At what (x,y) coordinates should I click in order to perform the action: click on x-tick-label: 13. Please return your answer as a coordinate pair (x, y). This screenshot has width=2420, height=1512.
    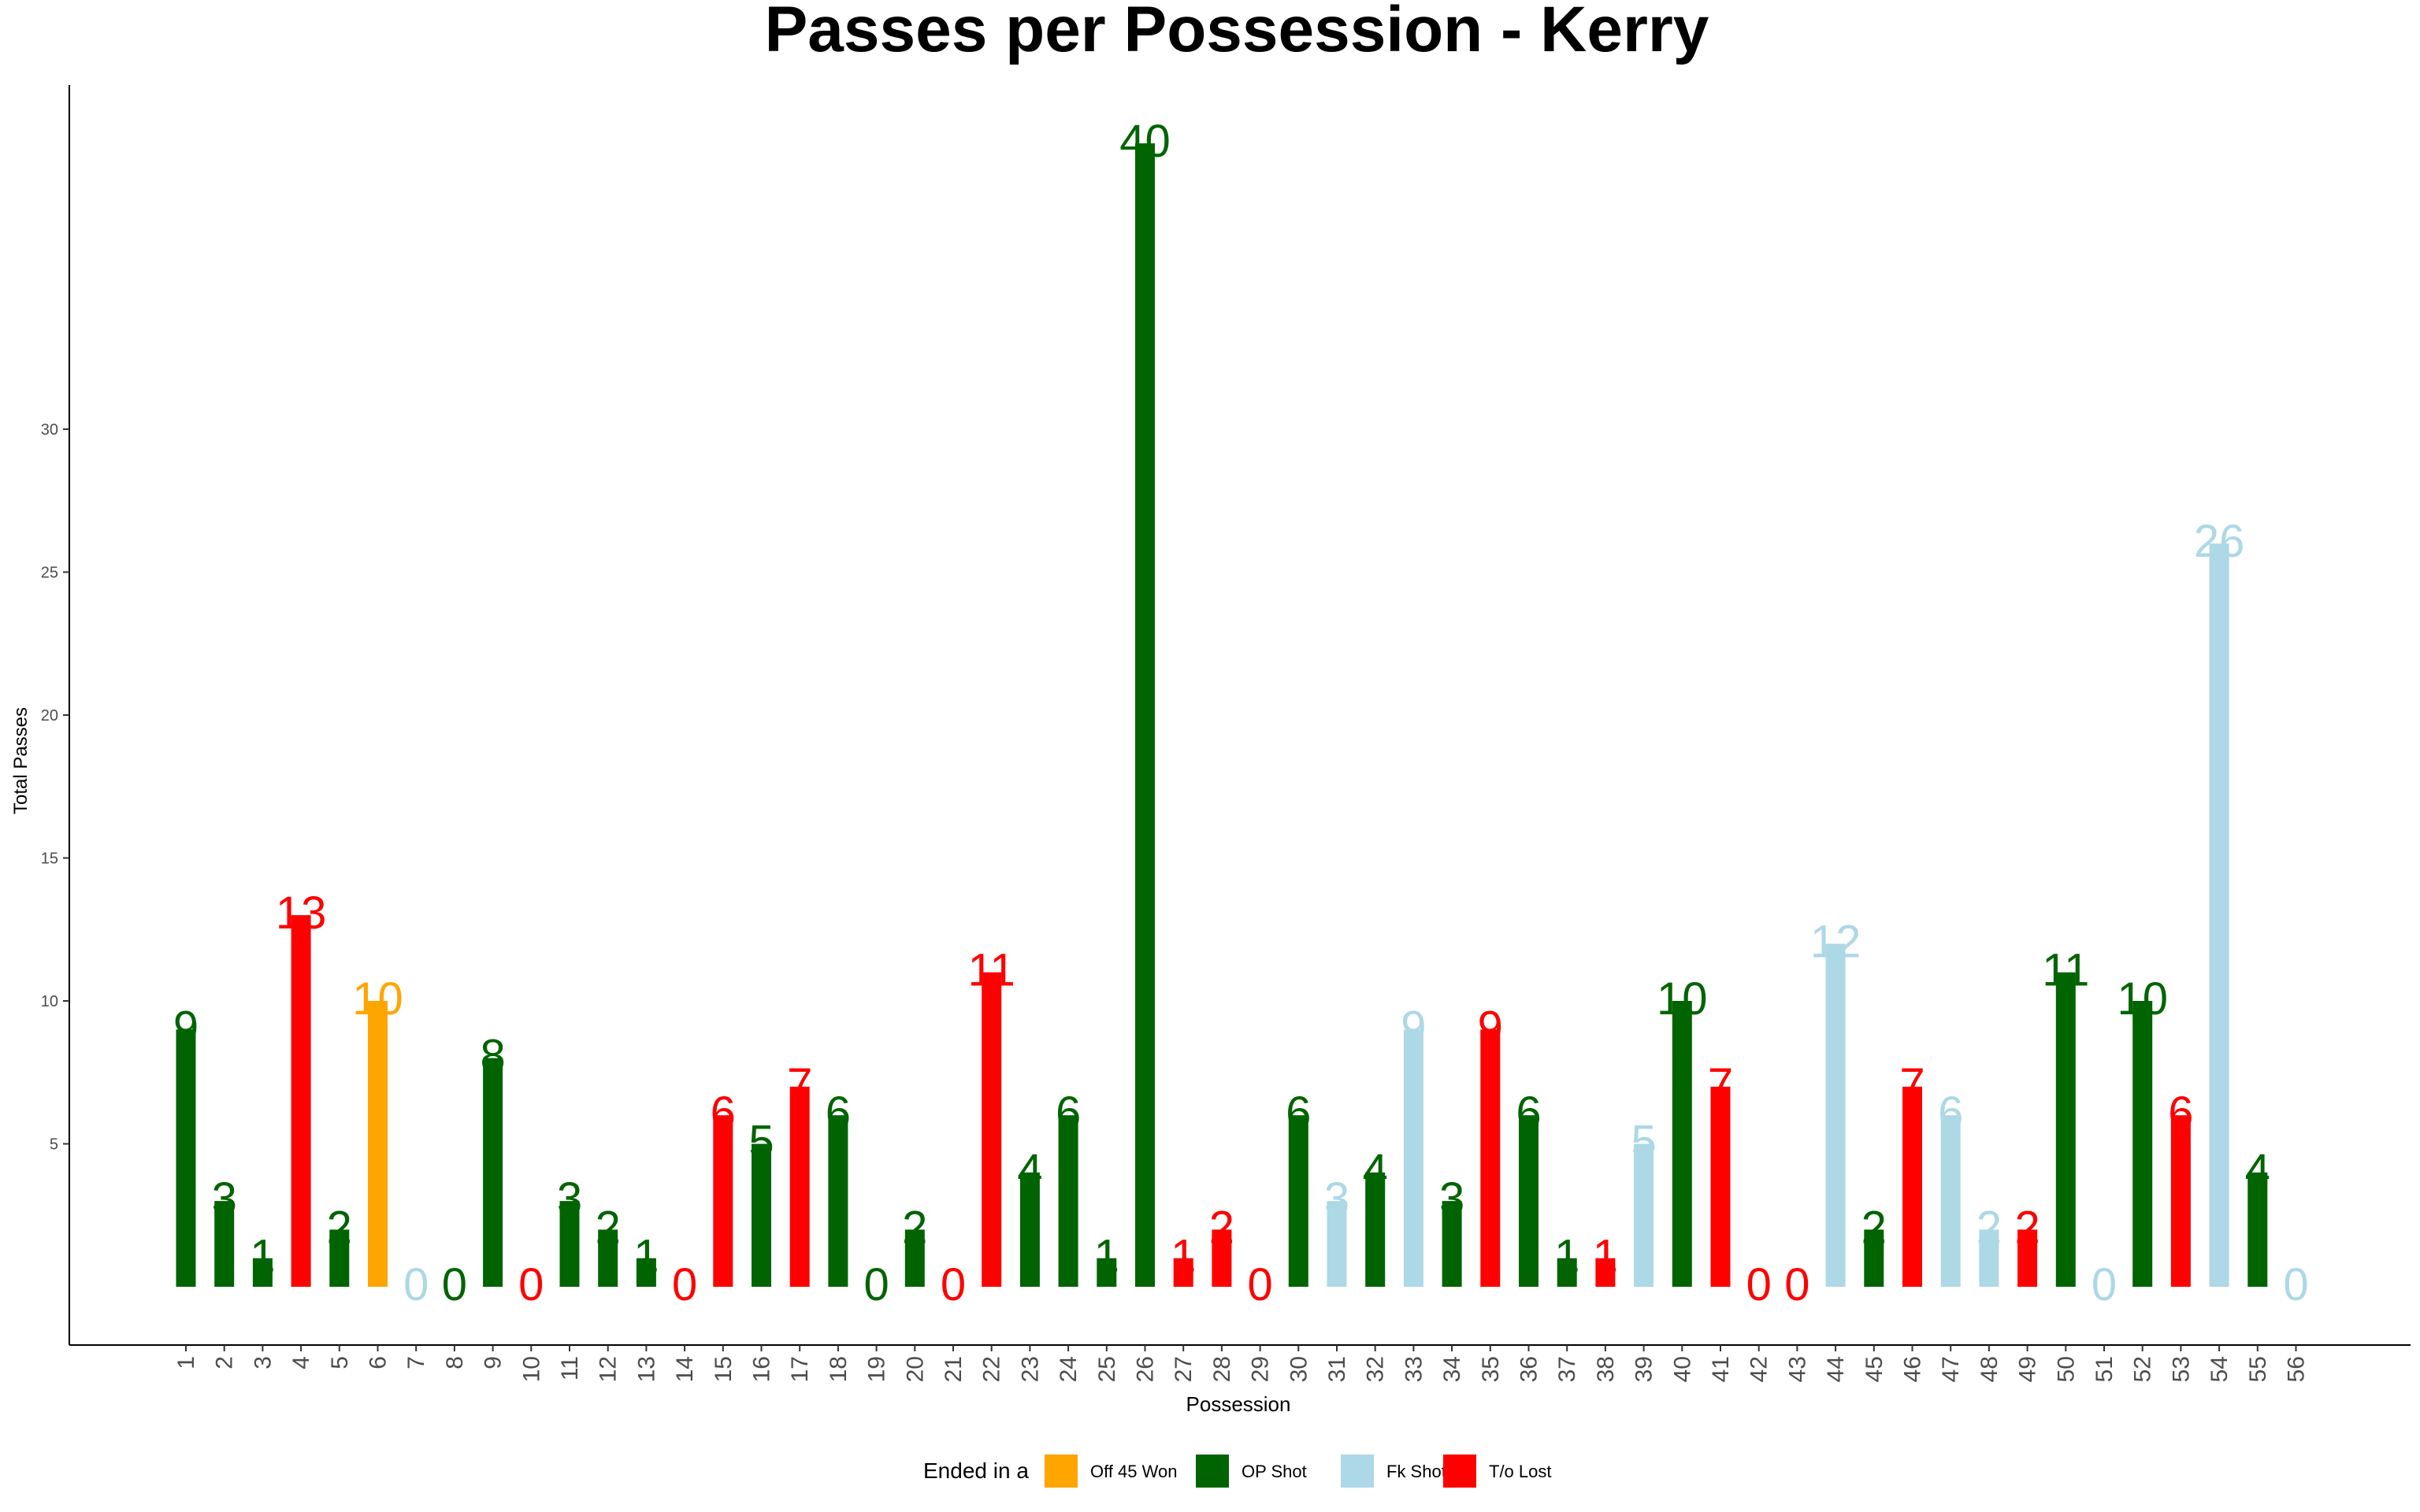
    Looking at the image, I should click on (646, 1369).